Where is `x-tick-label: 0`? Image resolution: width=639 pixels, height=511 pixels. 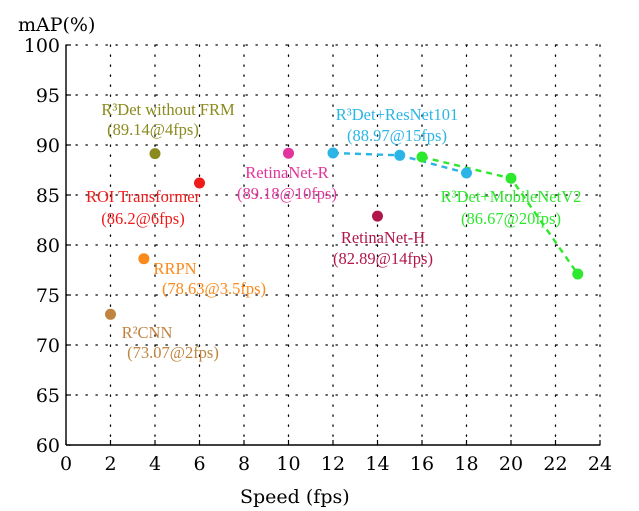
x-tick-label: 0 is located at coordinates (66, 464).